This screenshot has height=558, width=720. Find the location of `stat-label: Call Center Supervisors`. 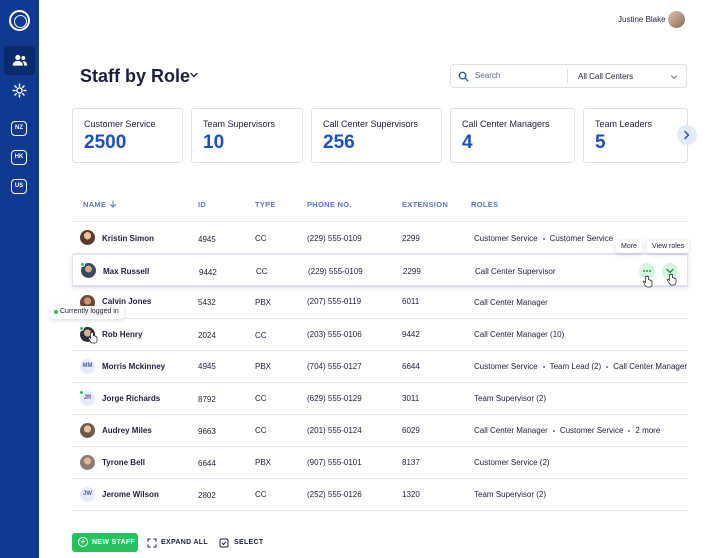

stat-label: Call Center Supervisors is located at coordinates (371, 124).